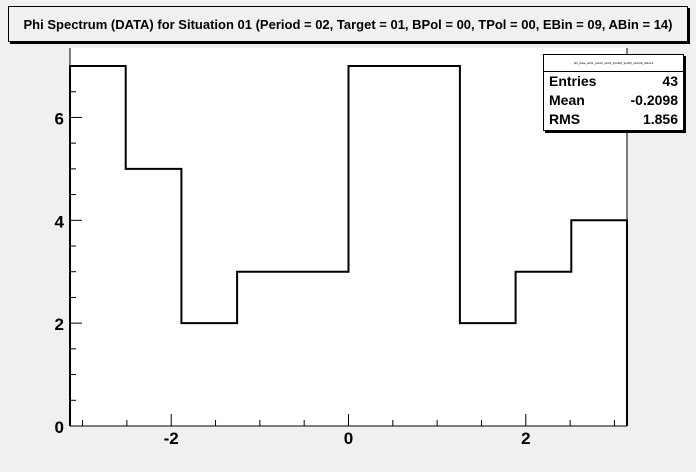 This screenshot has height=472, width=696. What do you see at coordinates (567, 100) in the screenshot?
I see `stats-mean-label: Mean` at bounding box center [567, 100].